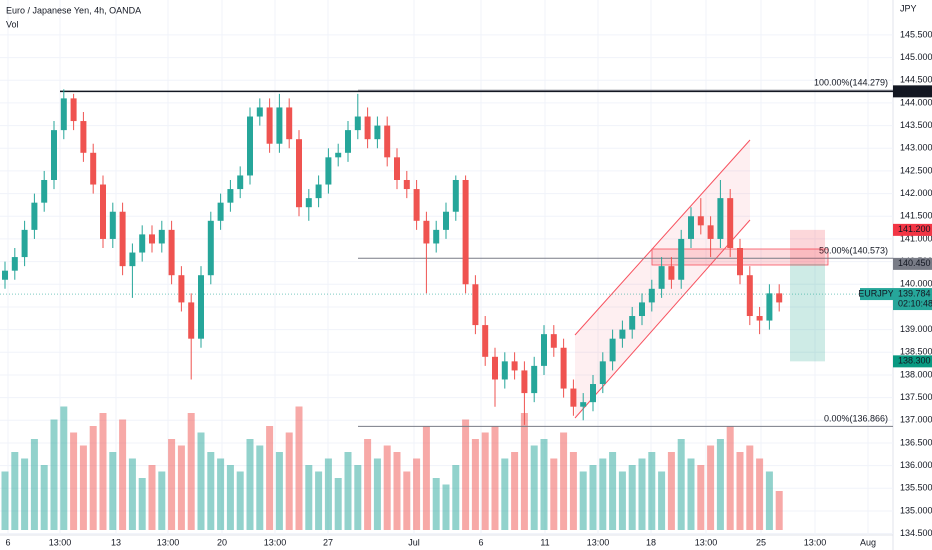 This screenshot has width=932, height=550. What do you see at coordinates (851, 83) in the screenshot?
I see `fib-label: 100.00%(144.279)` at bounding box center [851, 83].